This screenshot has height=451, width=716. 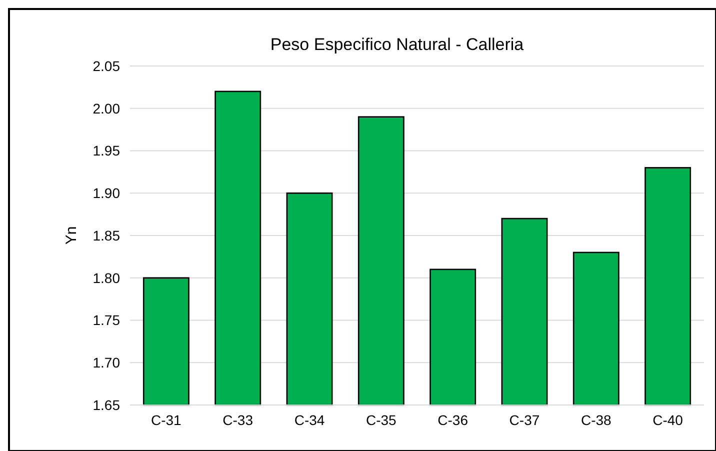 I want to click on y-tick-label: 1.70, so click(x=106, y=362).